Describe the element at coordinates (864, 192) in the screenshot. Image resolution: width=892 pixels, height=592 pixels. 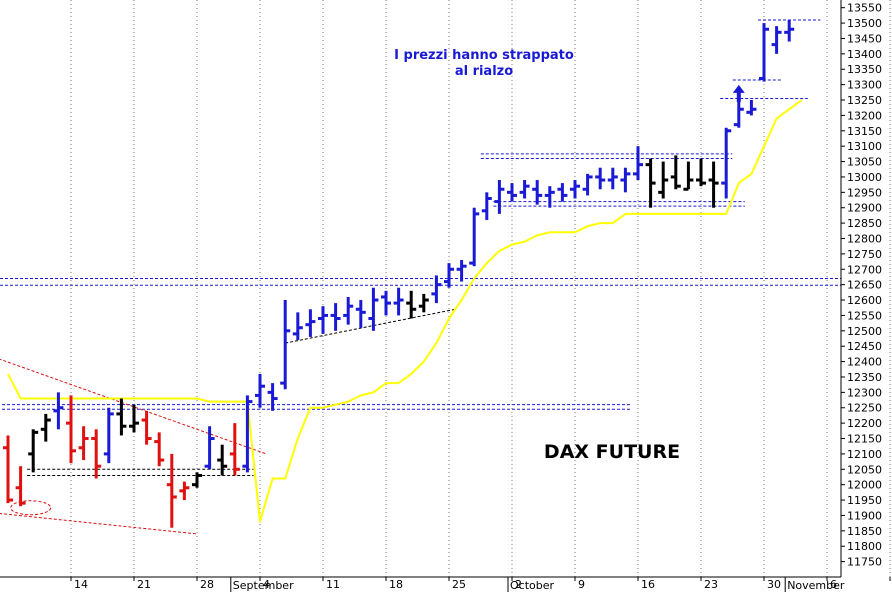
I see `y-tick-label: 12950` at that location.